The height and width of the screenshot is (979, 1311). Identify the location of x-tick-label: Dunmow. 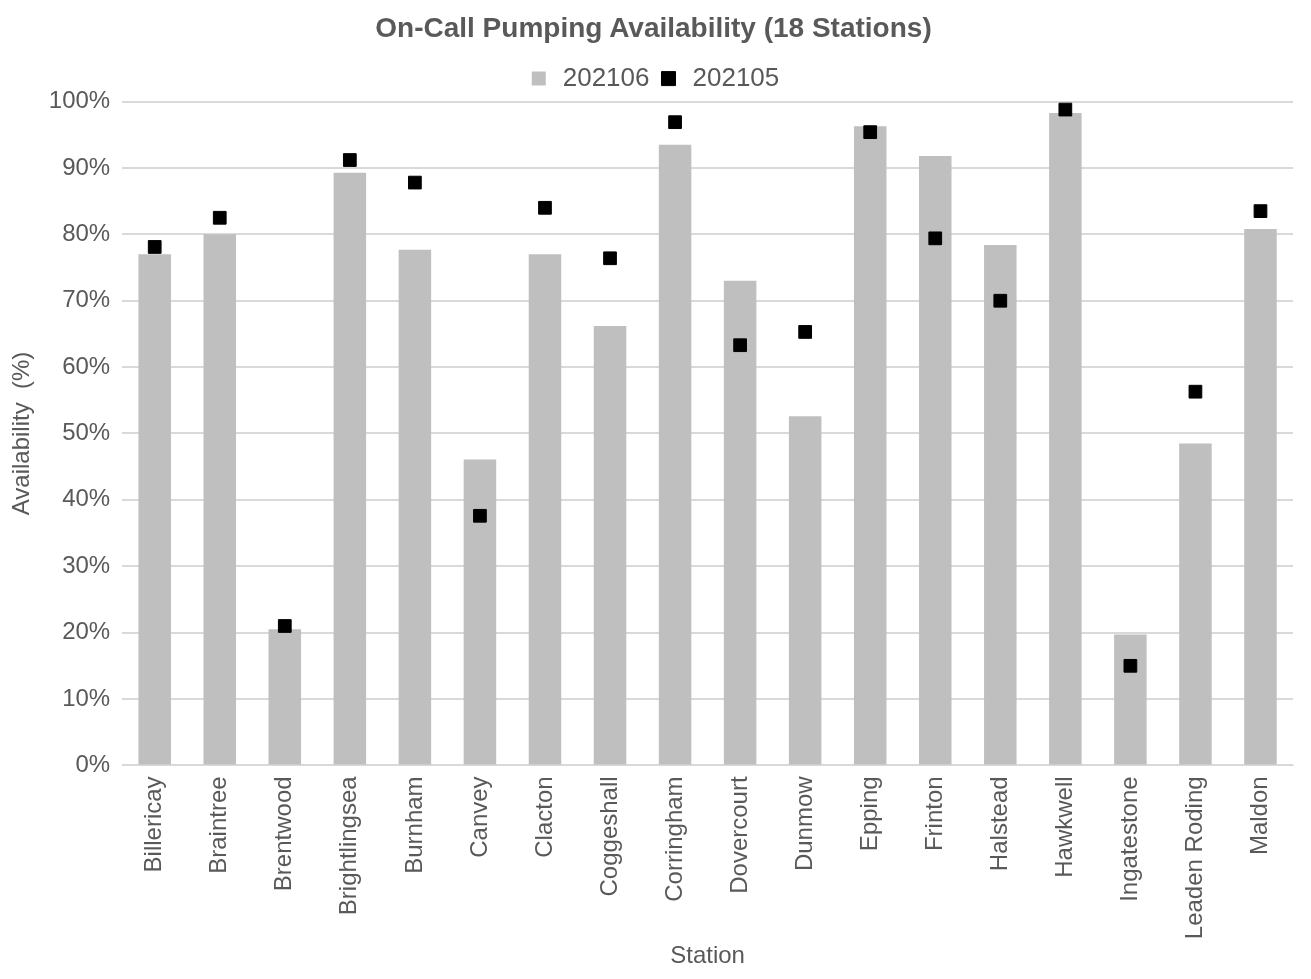
(803, 823).